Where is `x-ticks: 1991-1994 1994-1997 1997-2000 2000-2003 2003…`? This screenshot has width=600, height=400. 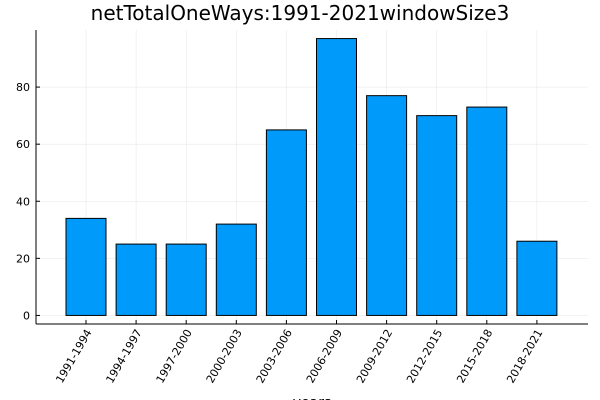
x-ticks: 1991-1994 1994-1997 1997-2000 2000-2003 2003… is located at coordinates (299, 352).